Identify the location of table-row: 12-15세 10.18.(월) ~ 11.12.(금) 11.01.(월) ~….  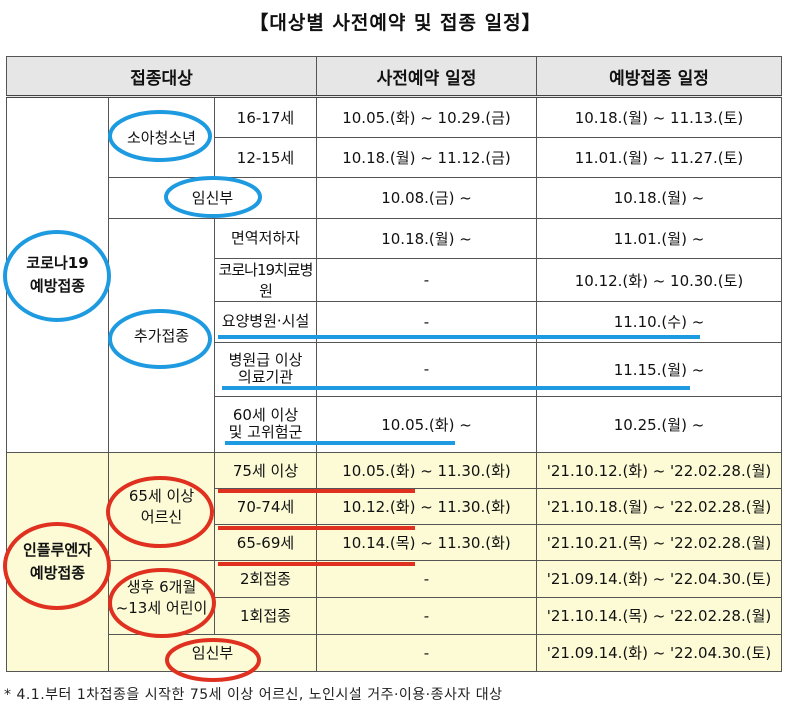
(394, 157).